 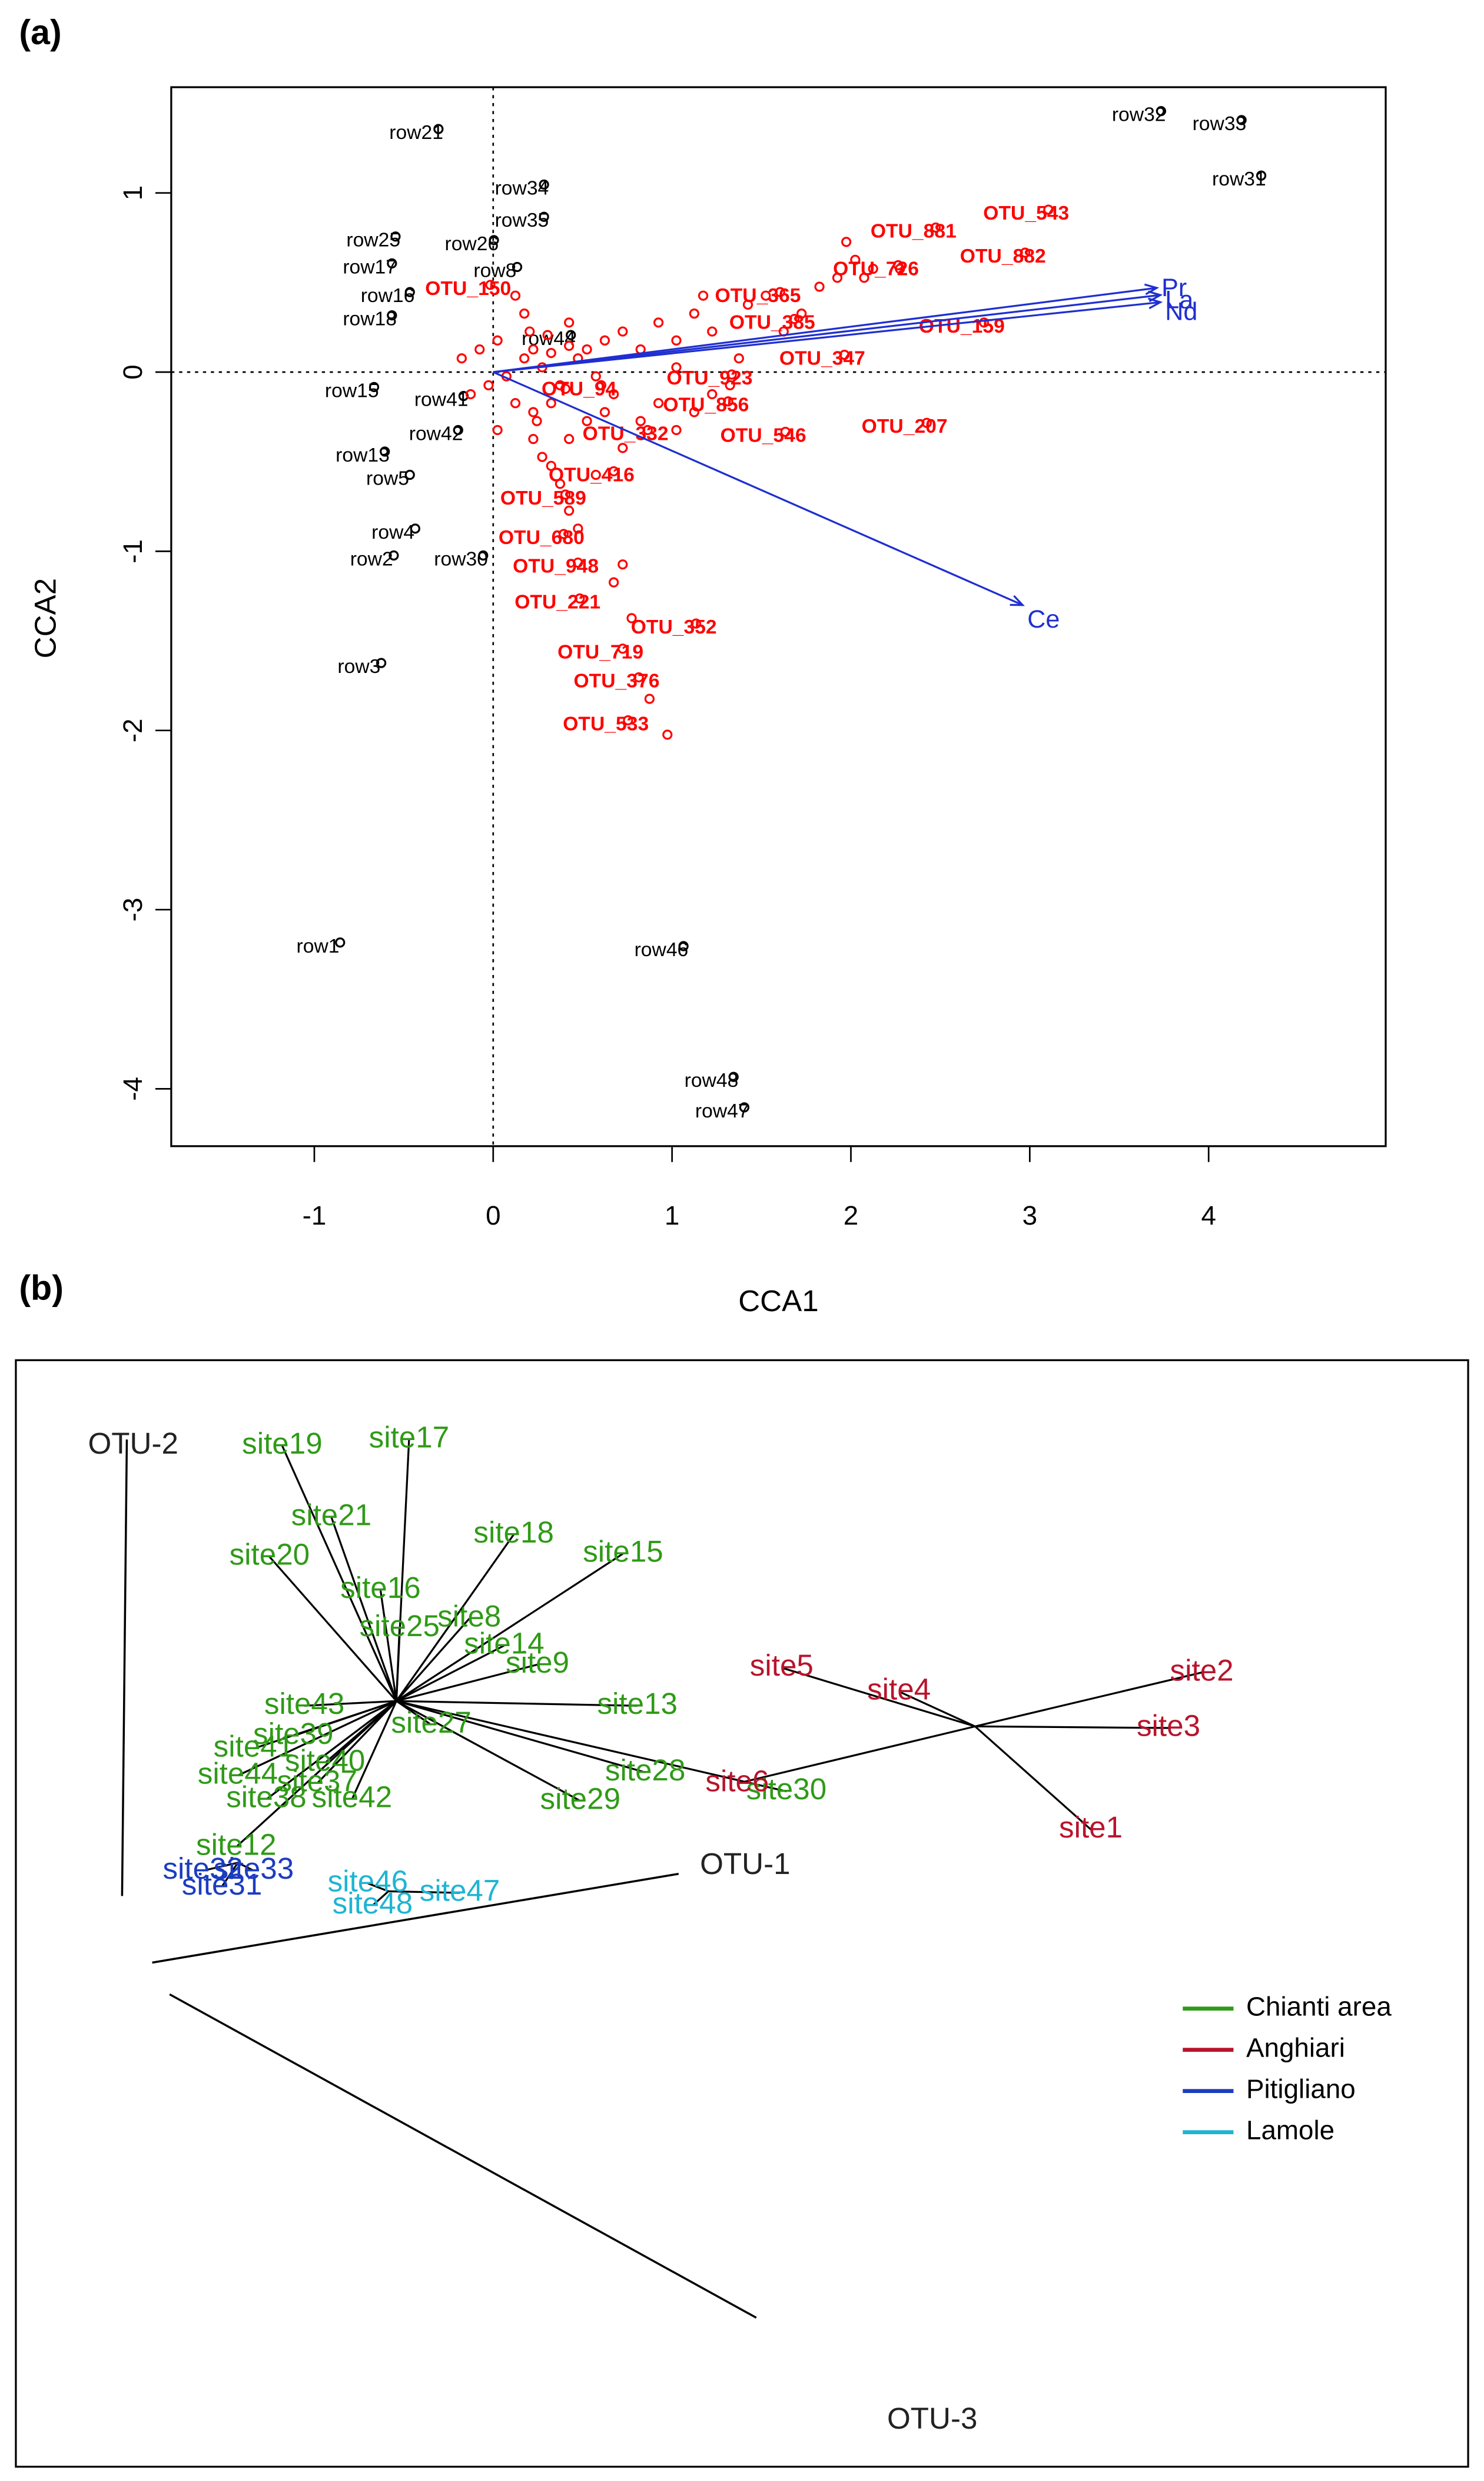 What do you see at coordinates (674, 627) in the screenshot?
I see `point-label: OTU_352` at bounding box center [674, 627].